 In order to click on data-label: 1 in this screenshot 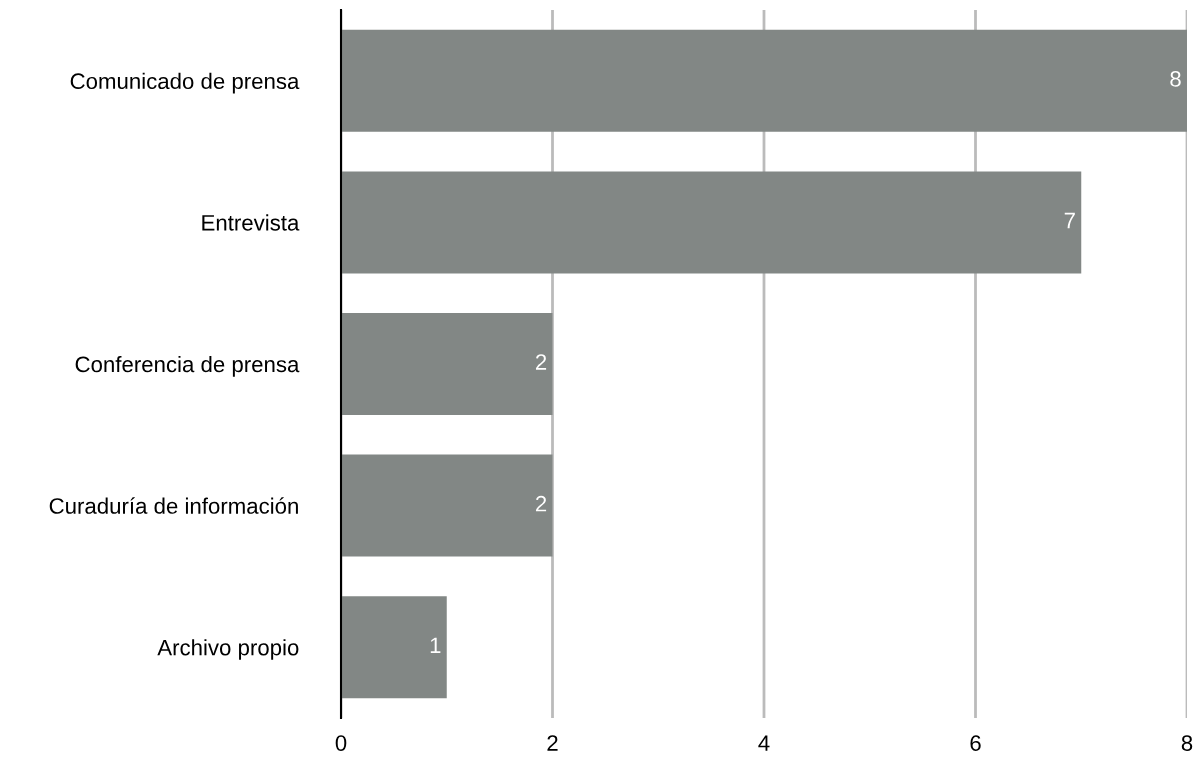, I will do `click(435, 645)`.